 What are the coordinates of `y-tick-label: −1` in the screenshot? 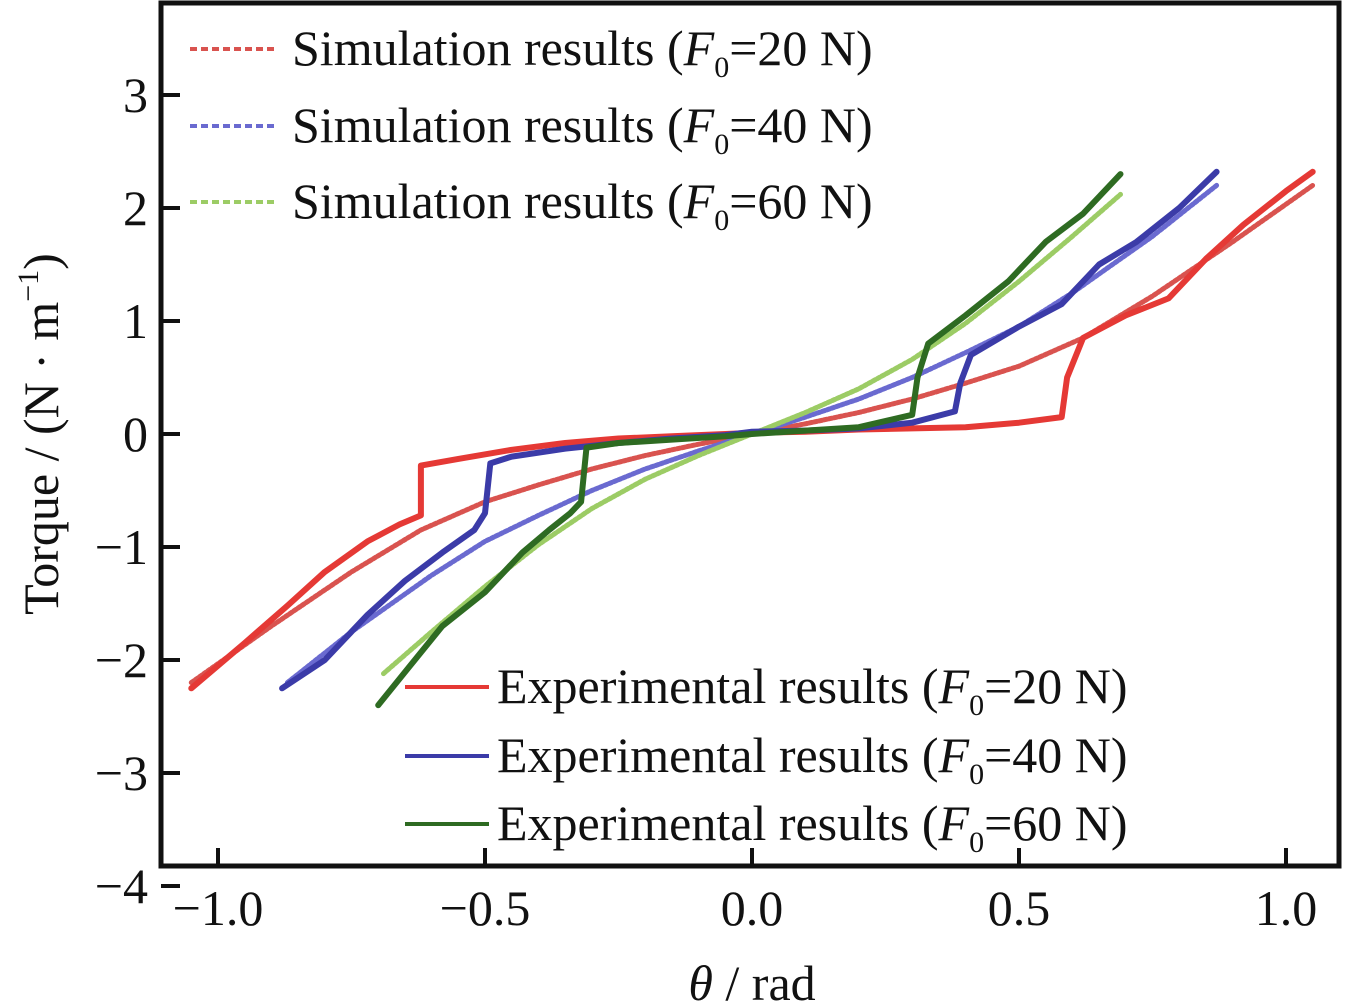 It's located at (121, 547).